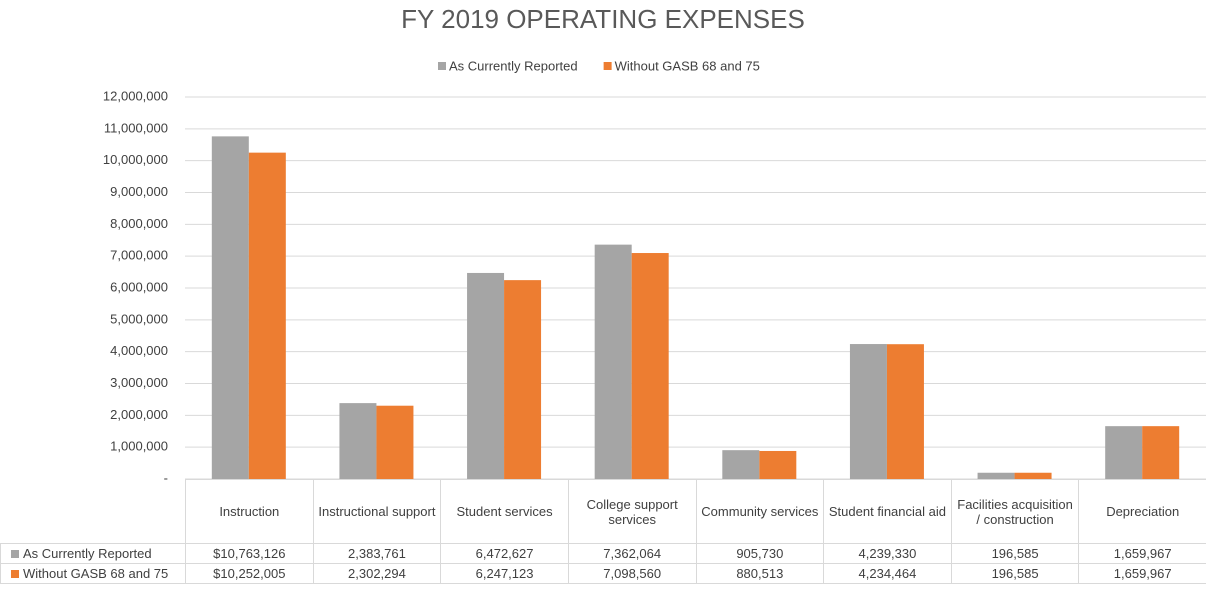 The image size is (1206, 592). What do you see at coordinates (632, 553) in the screenshot?
I see `value-cell: 7,362,064` at bounding box center [632, 553].